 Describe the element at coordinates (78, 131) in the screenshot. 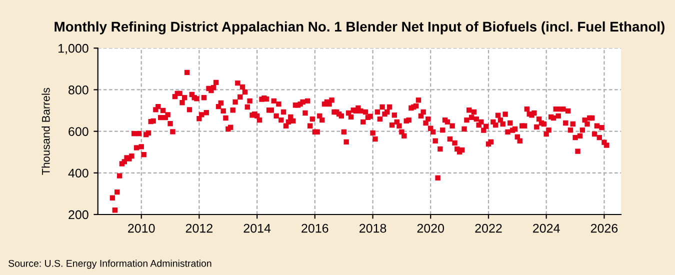

I see `y-tick-label: 600` at that location.